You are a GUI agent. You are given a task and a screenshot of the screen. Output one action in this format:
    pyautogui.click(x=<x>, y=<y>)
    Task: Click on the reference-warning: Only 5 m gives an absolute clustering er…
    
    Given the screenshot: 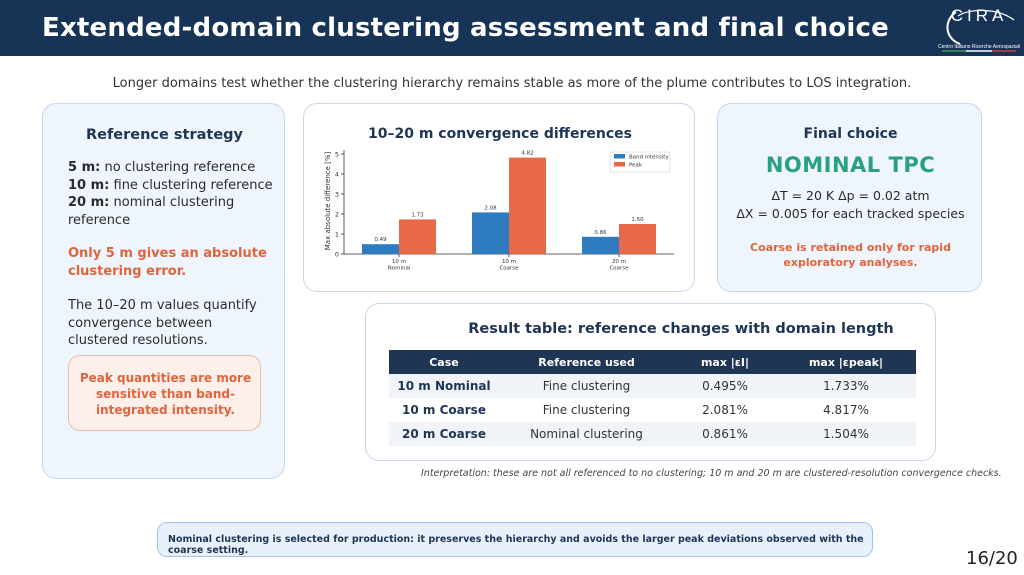 What is the action you would take?
    pyautogui.click(x=167, y=262)
    